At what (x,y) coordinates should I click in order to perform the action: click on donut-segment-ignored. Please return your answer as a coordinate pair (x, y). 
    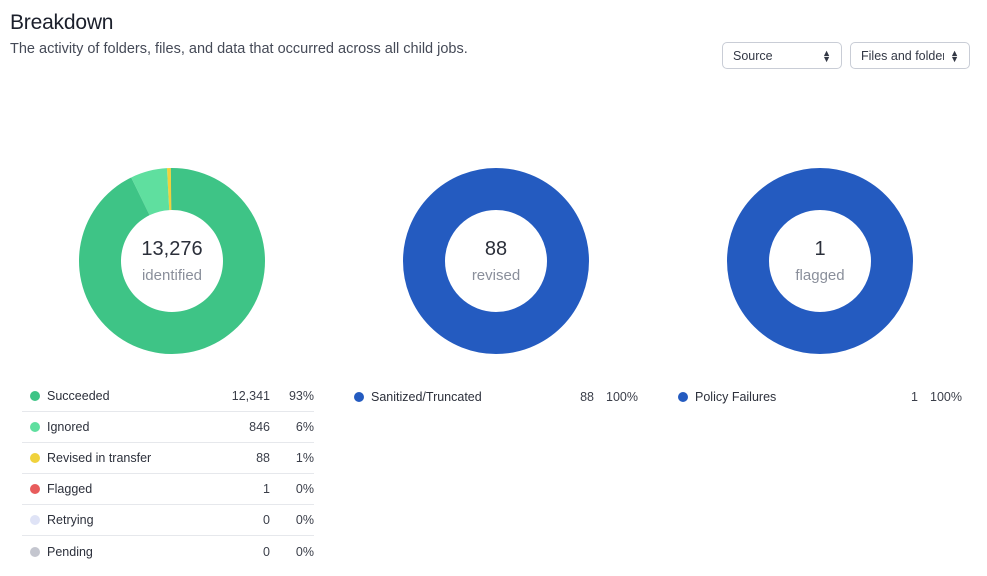
    Looking at the image, I should click on (150, 192).